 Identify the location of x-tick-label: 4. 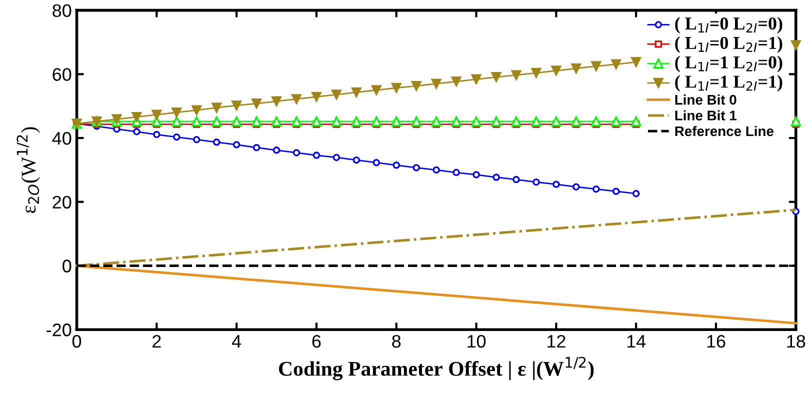
(237, 341).